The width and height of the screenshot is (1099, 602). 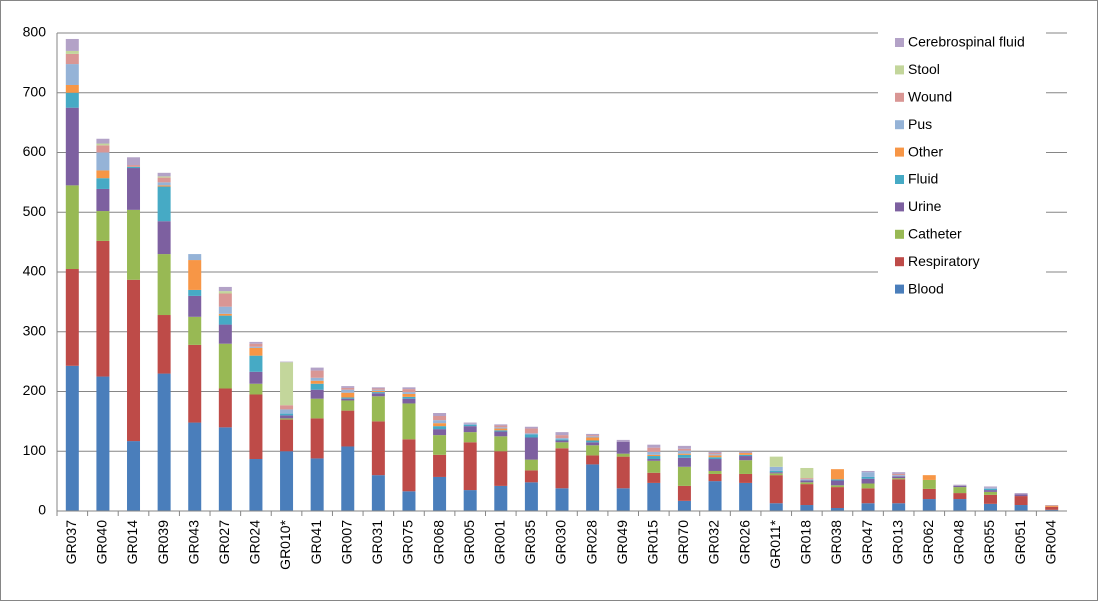 What do you see at coordinates (438, 542) in the screenshot?
I see `x-tick-label: GR068` at bounding box center [438, 542].